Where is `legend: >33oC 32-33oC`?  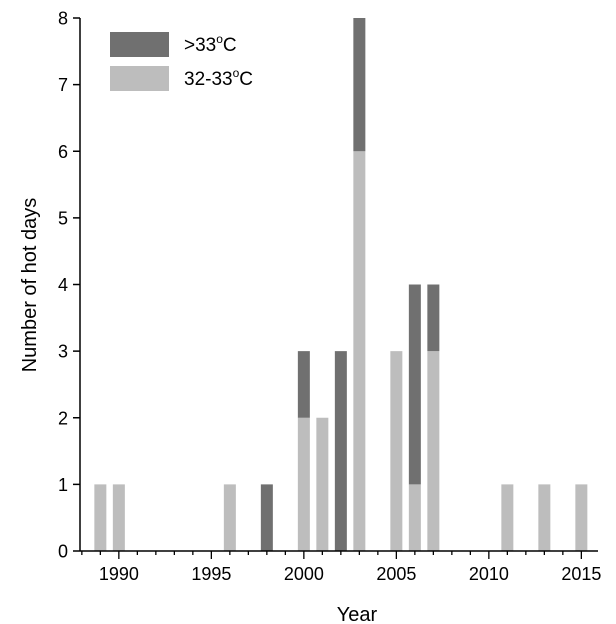 legend: >33oC 32-33oC is located at coordinates (181, 61).